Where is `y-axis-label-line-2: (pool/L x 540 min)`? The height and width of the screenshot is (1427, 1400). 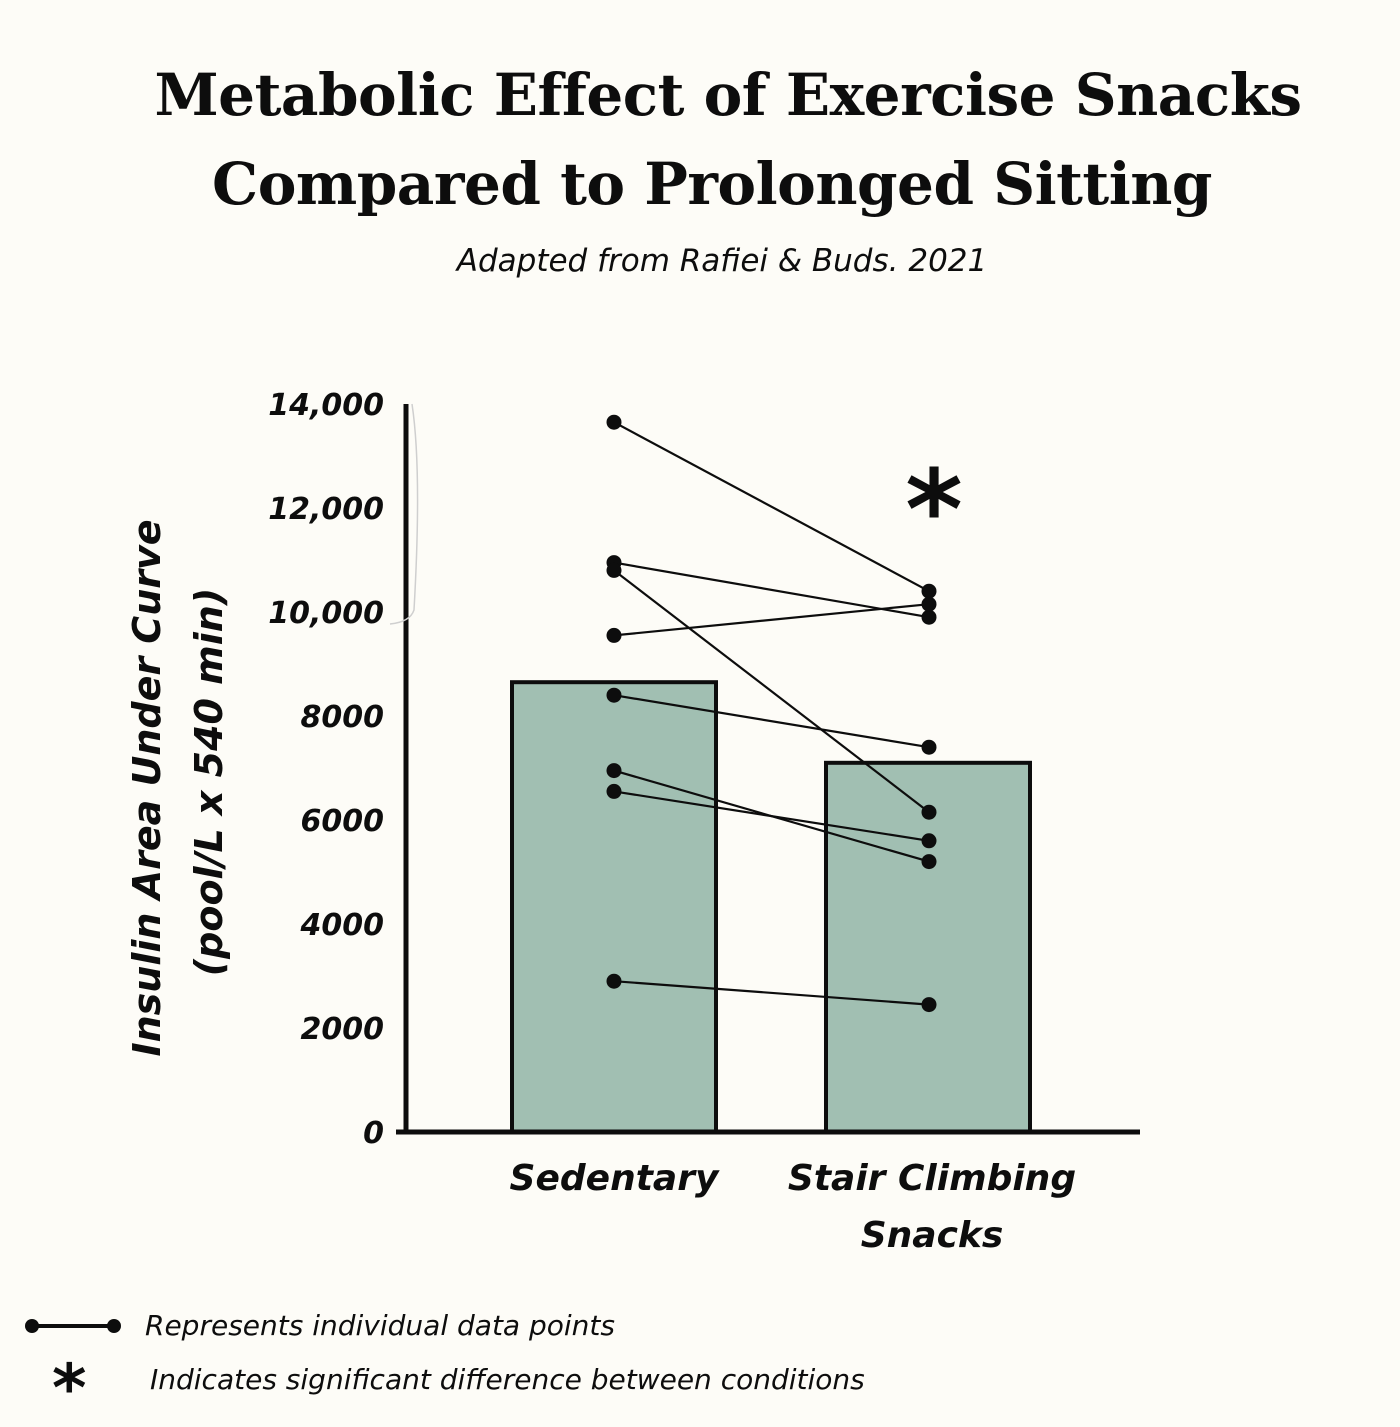
y-axis-label-line-2: (pool/L x 540 min) is located at coordinates (209, 782).